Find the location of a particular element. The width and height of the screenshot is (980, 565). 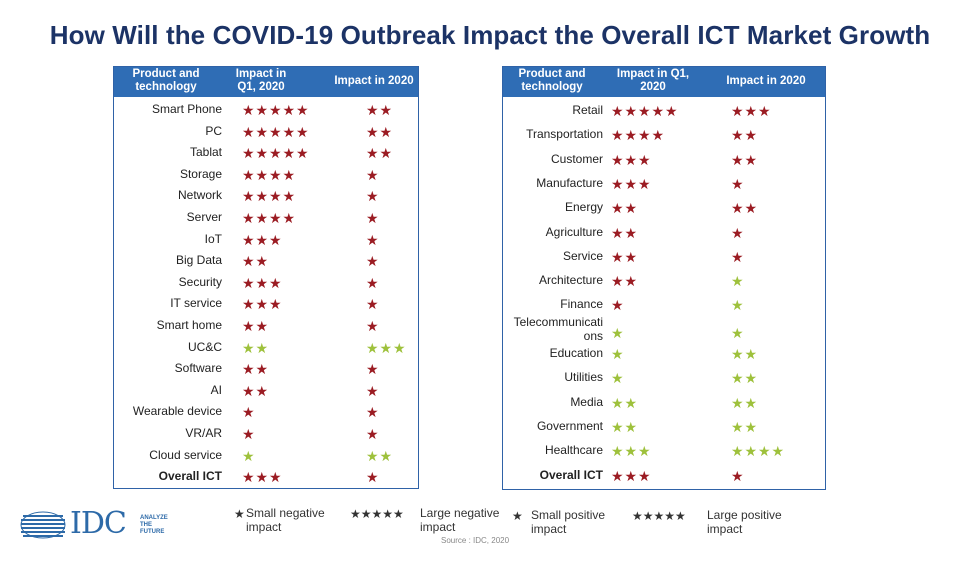

row-label: Customer is located at coordinates (576, 158).